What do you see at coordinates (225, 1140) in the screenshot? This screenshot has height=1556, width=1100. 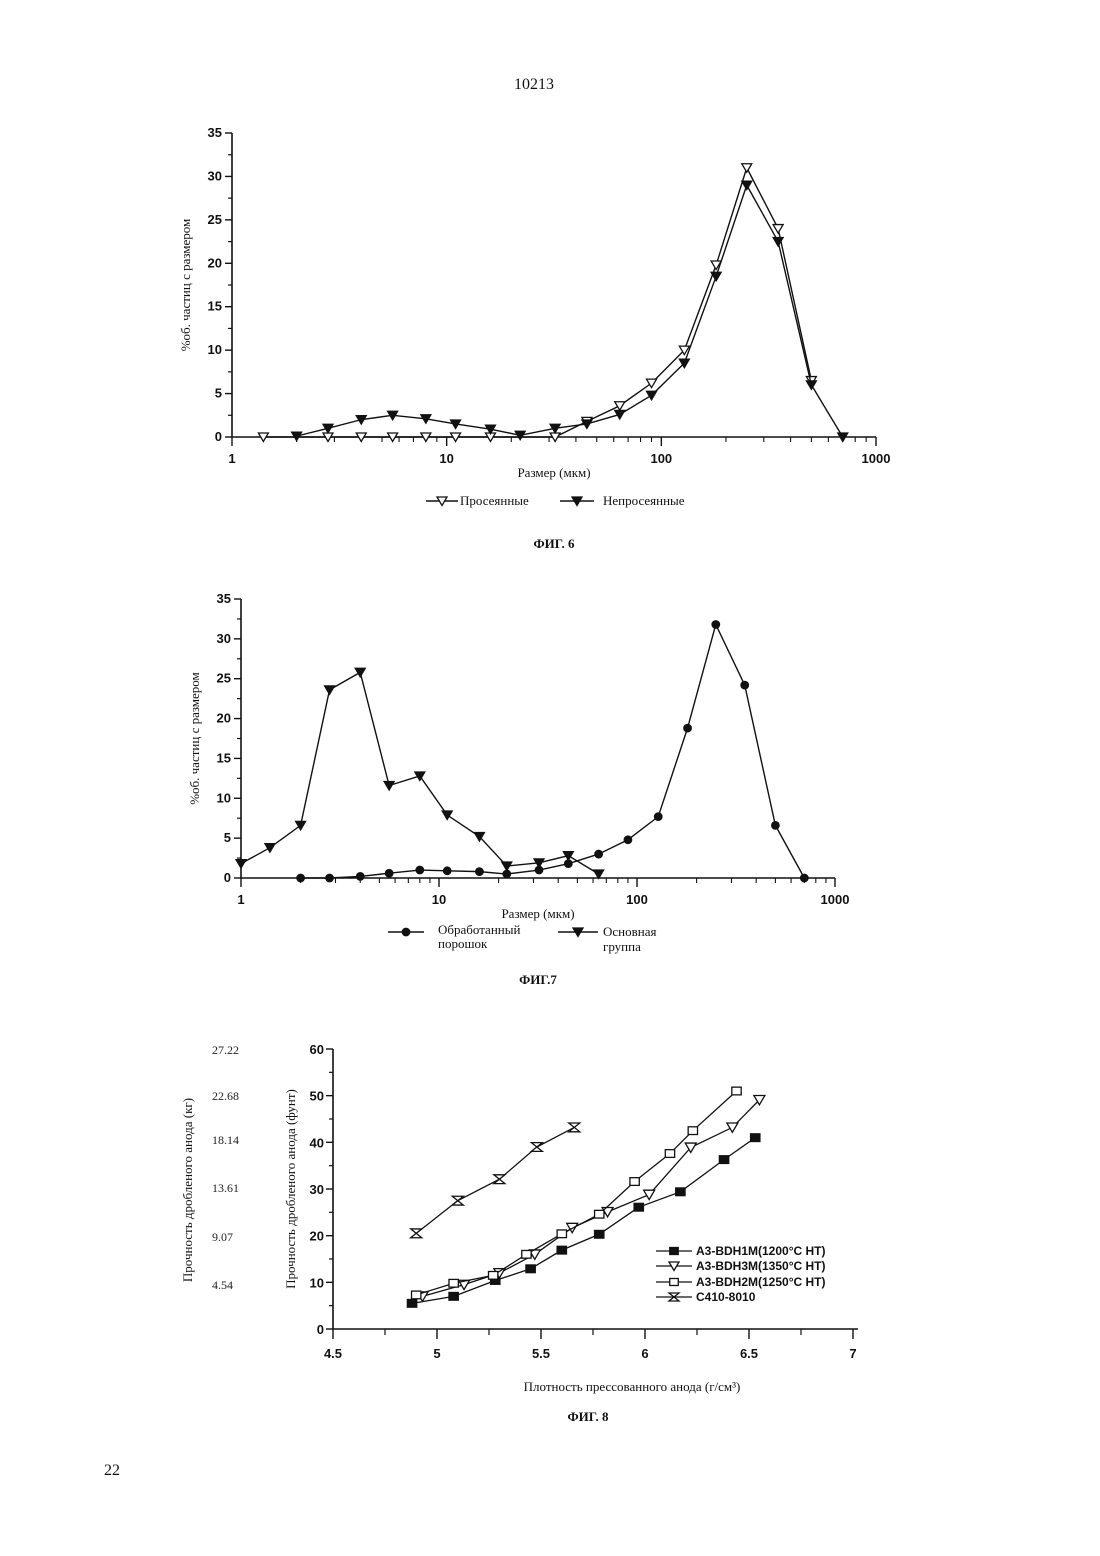 I see `fig8-y2-tick-label: 18.14` at bounding box center [225, 1140].